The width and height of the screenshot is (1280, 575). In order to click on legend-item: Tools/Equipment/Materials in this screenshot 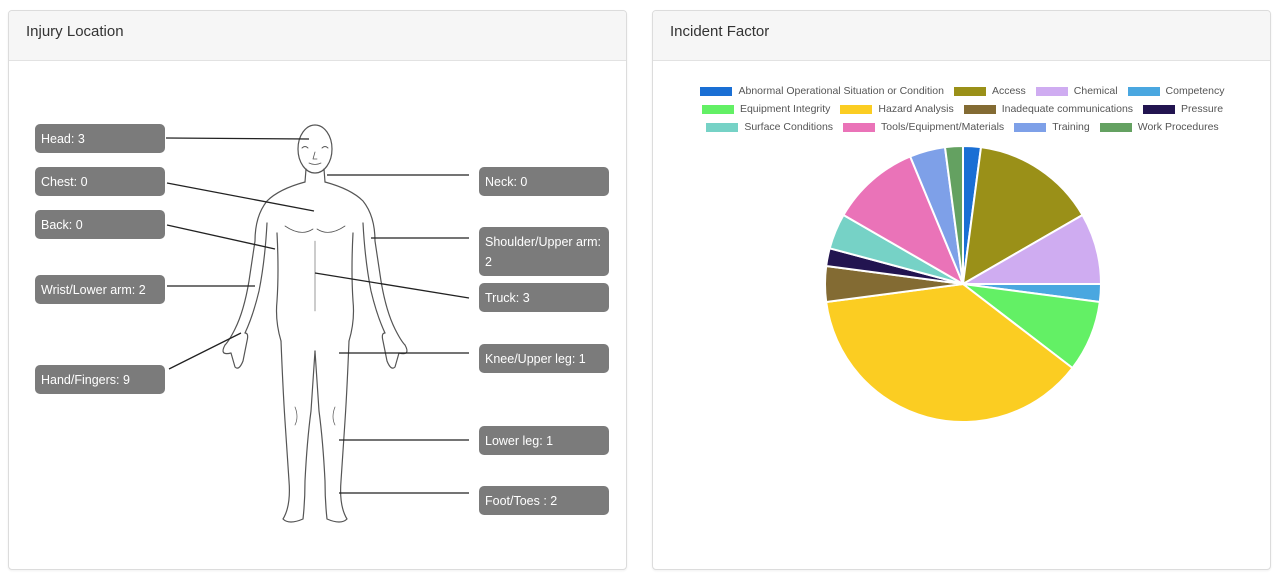, I will do `click(923, 127)`.